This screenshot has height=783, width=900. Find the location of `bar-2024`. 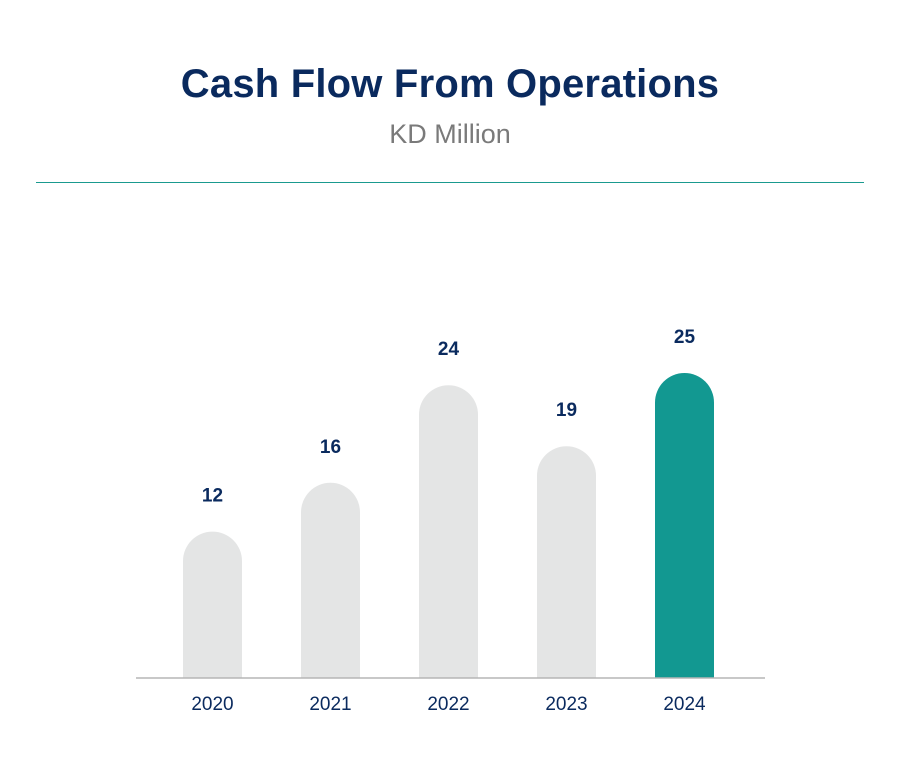

bar-2024 is located at coordinates (684, 525).